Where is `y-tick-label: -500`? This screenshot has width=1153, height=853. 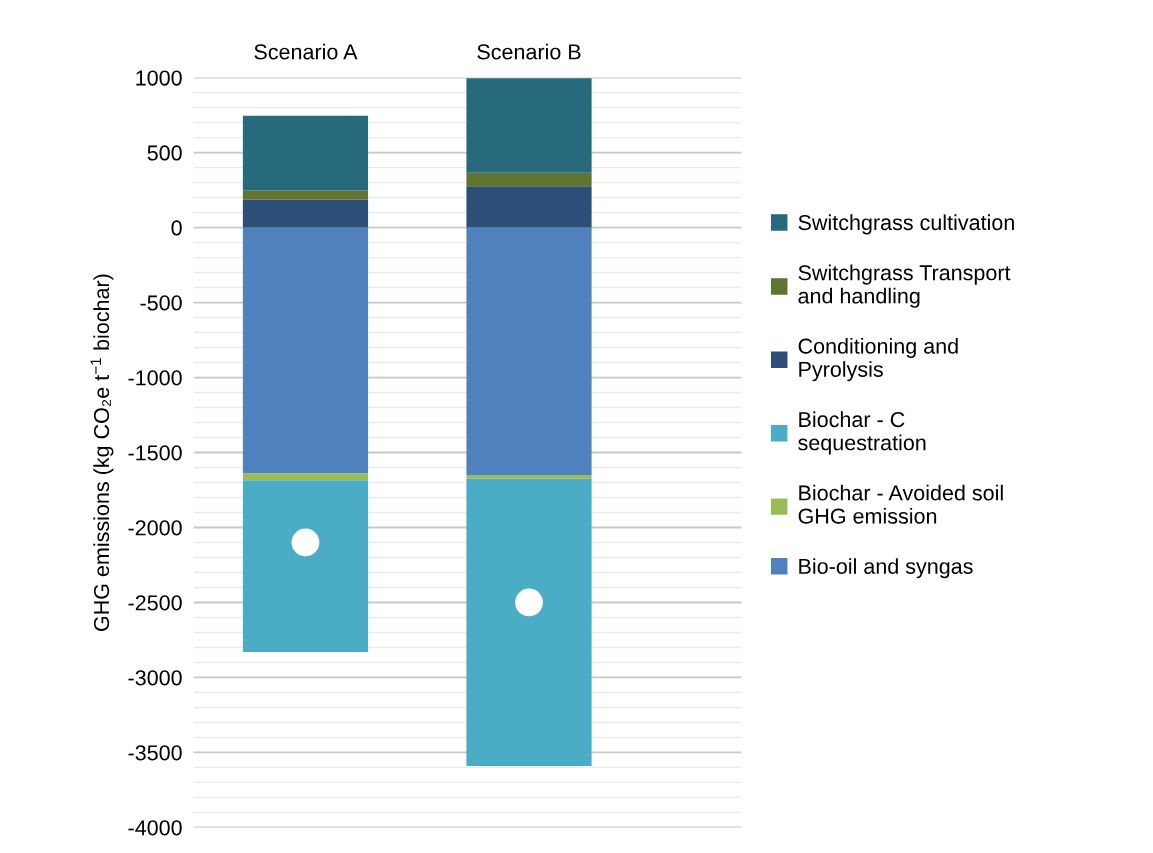
y-tick-label: -500 is located at coordinates (161, 303).